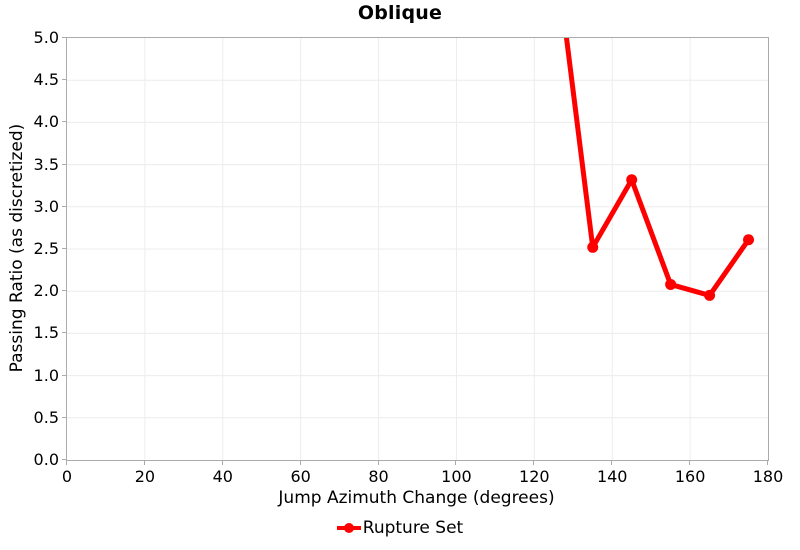 The height and width of the screenshot is (550, 800). I want to click on x-tick-label: 160, so click(690, 476).